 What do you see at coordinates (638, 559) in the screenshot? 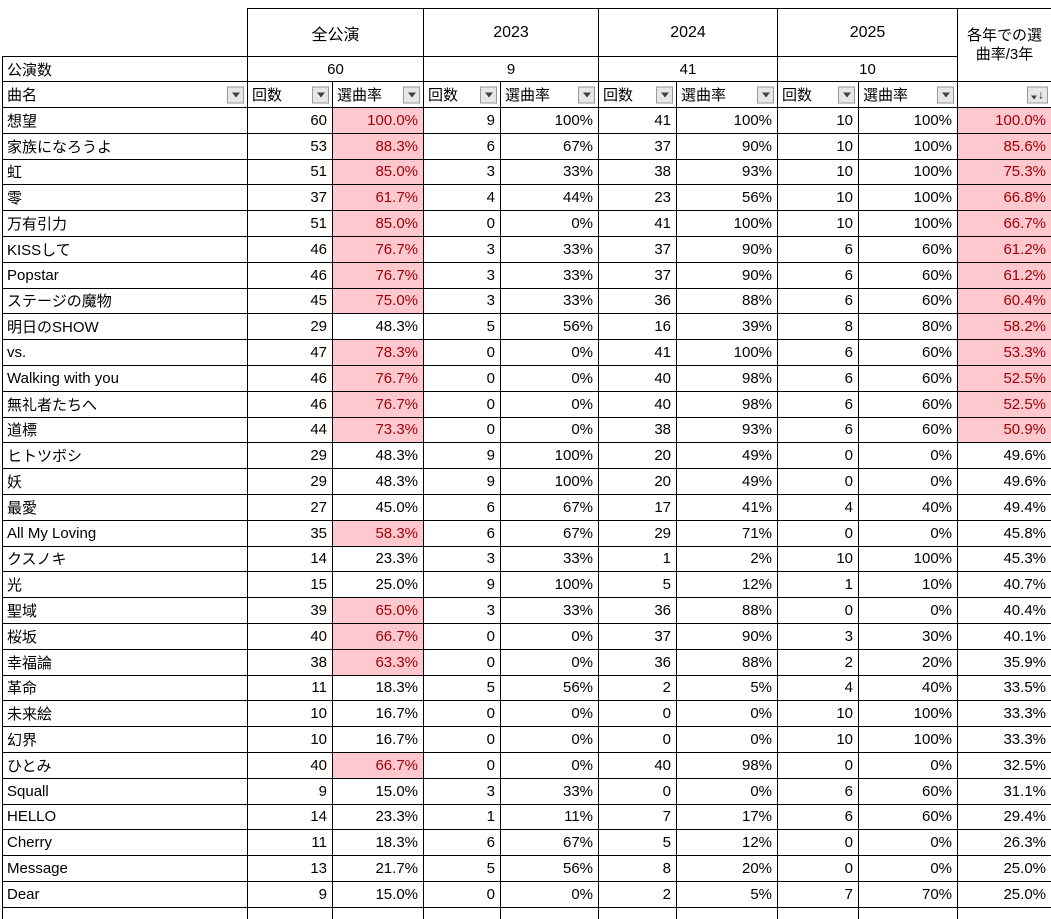
I see `value-cell: 1` at bounding box center [638, 559].